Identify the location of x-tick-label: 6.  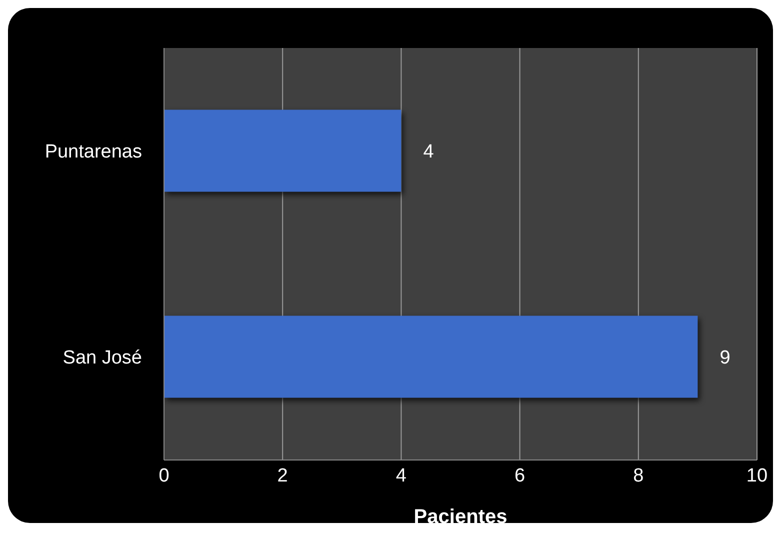
(520, 475).